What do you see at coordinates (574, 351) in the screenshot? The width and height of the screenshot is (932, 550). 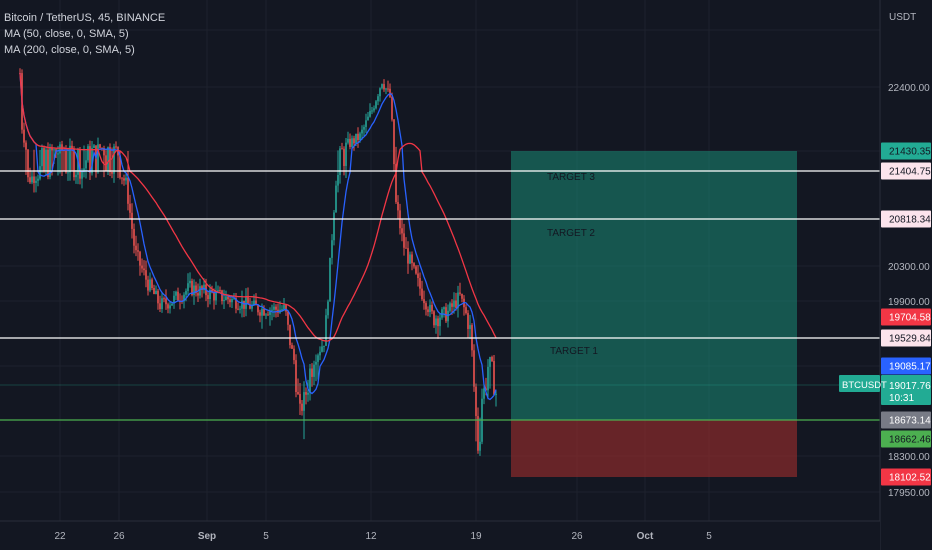 I see `target-label: TARGET 1` at bounding box center [574, 351].